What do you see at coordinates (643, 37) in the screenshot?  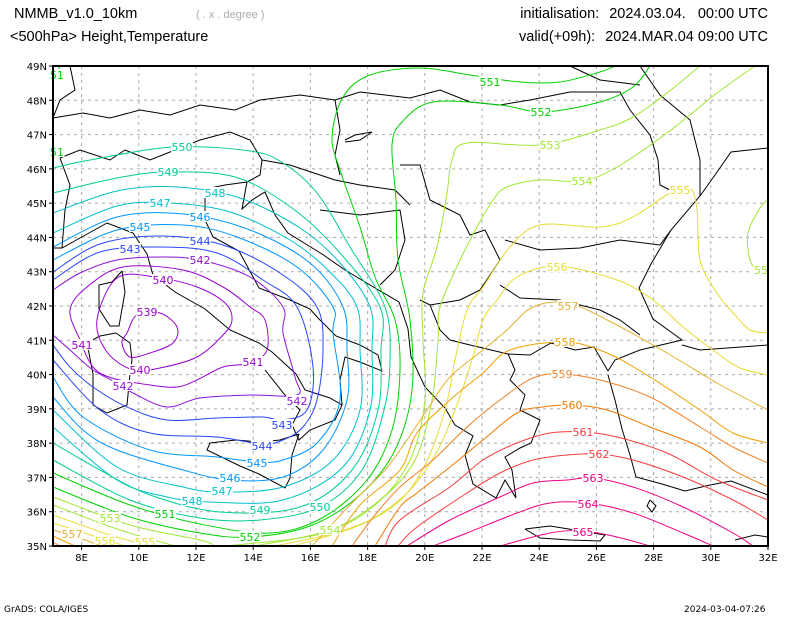 I see `valid-row: valid(+09h): 2024.MAR.04 09:00 UTC` at bounding box center [643, 37].